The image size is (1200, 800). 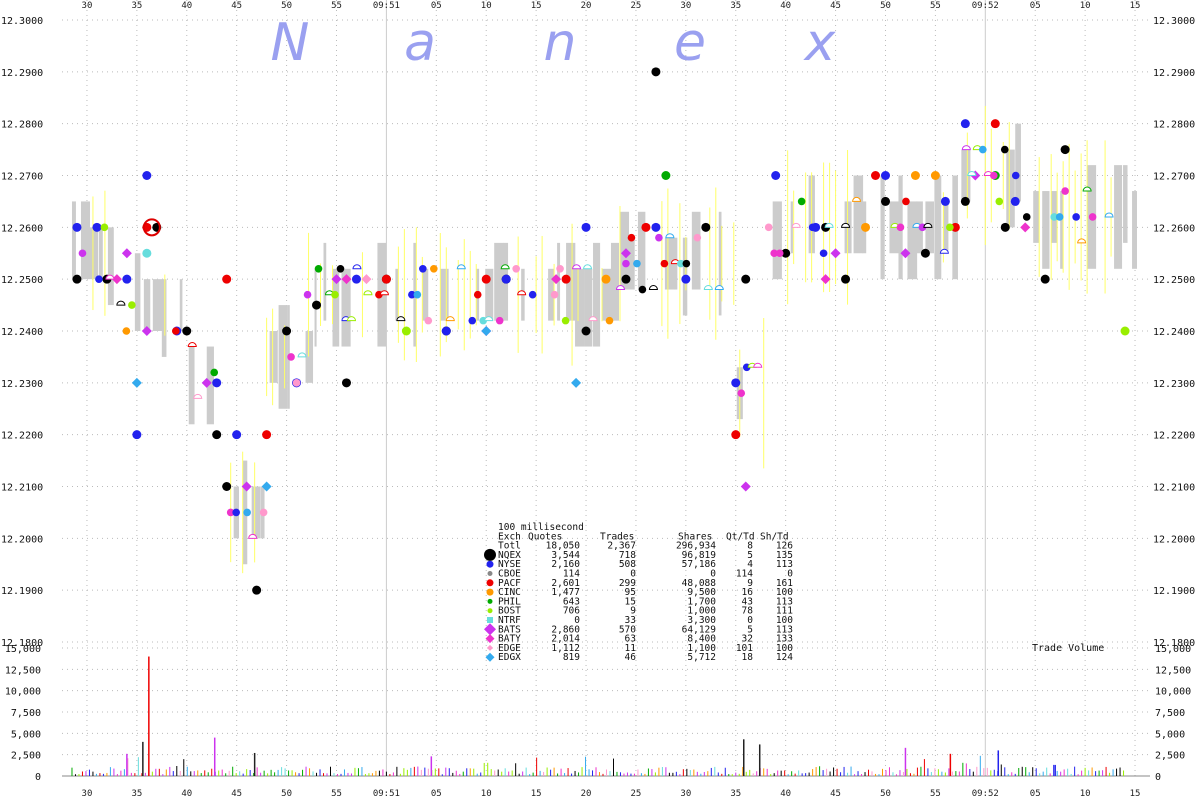 I want to click on legend-cell-shares: 3,300, so click(x=701, y=620).